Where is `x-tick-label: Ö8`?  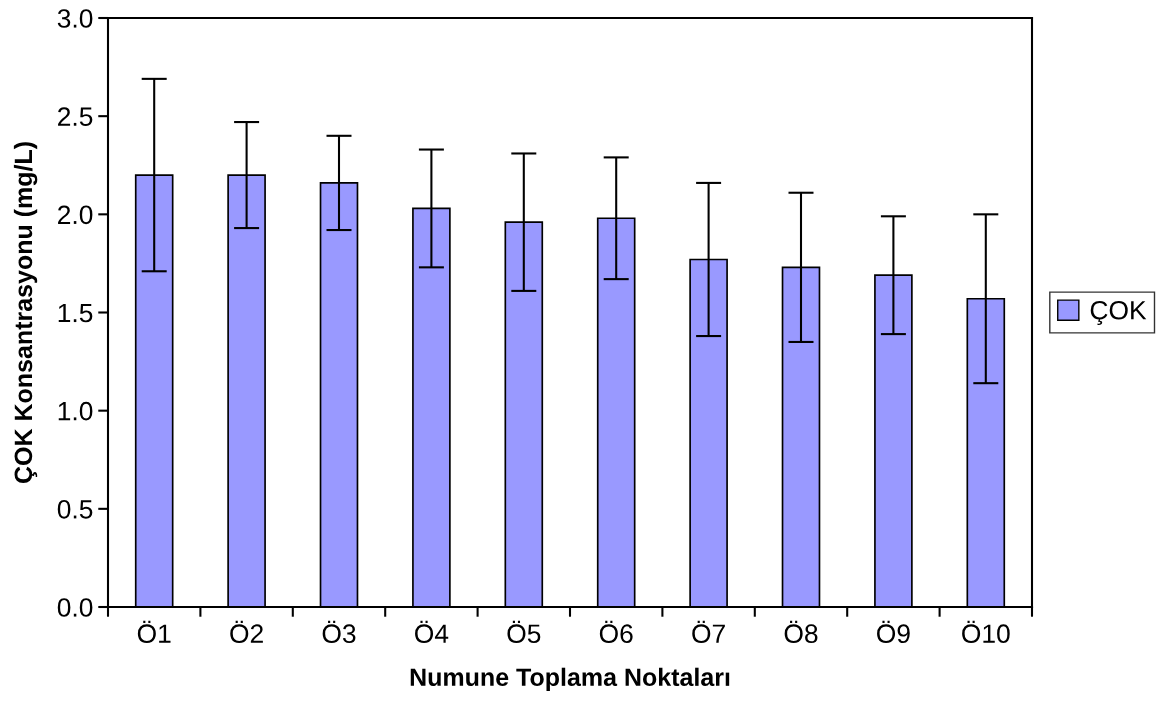
x-tick-label: Ö8 is located at coordinates (801, 632).